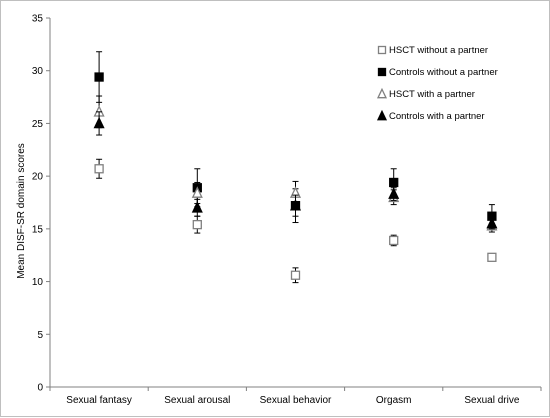  Describe the element at coordinates (38, 19) in the screenshot. I see `y-tick-label: 35` at that location.